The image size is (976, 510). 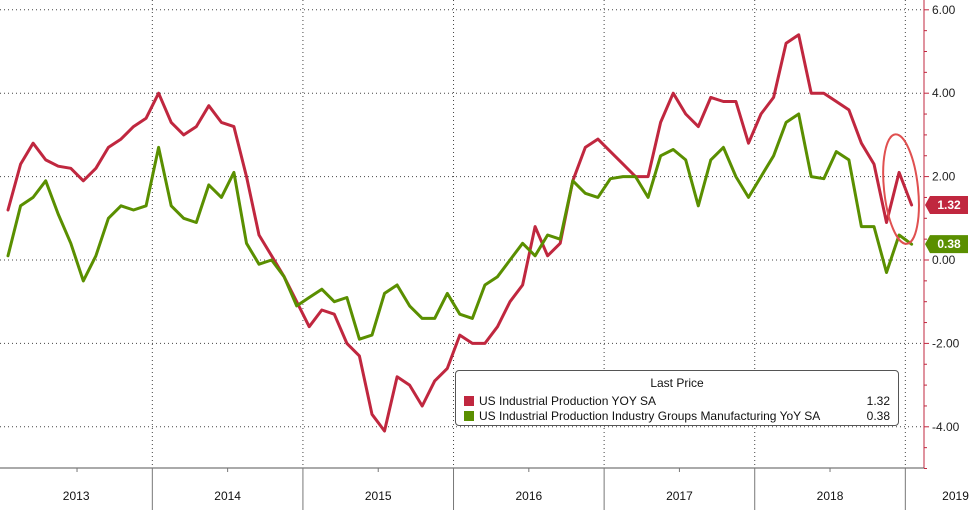 I want to click on y-tick-label: 6.00, so click(x=944, y=10).